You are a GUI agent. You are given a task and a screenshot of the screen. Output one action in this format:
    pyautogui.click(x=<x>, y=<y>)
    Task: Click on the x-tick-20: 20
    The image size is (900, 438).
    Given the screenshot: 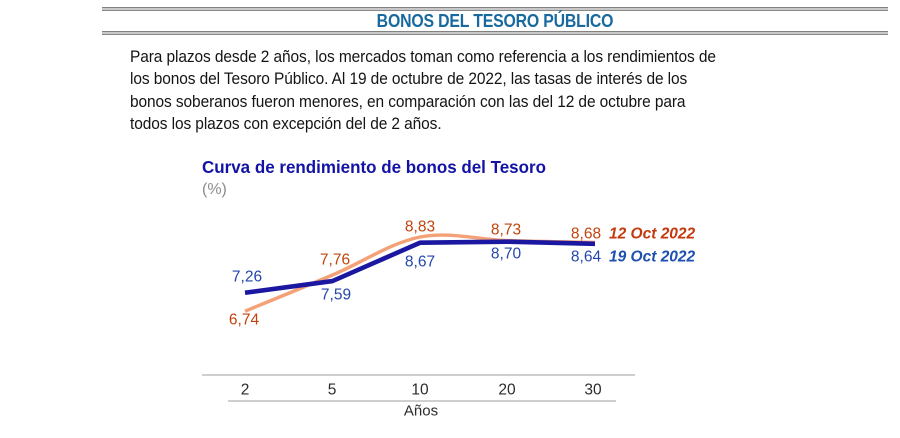 What is the action you would take?
    pyautogui.click(x=507, y=390)
    